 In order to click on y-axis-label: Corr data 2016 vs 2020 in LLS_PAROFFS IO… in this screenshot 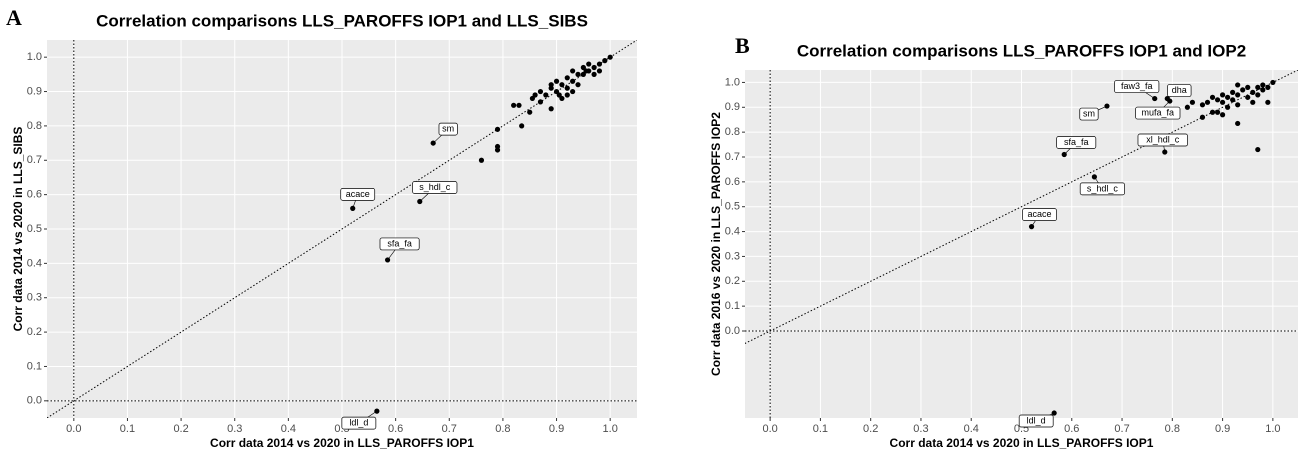, I will do `click(716, 244)`.